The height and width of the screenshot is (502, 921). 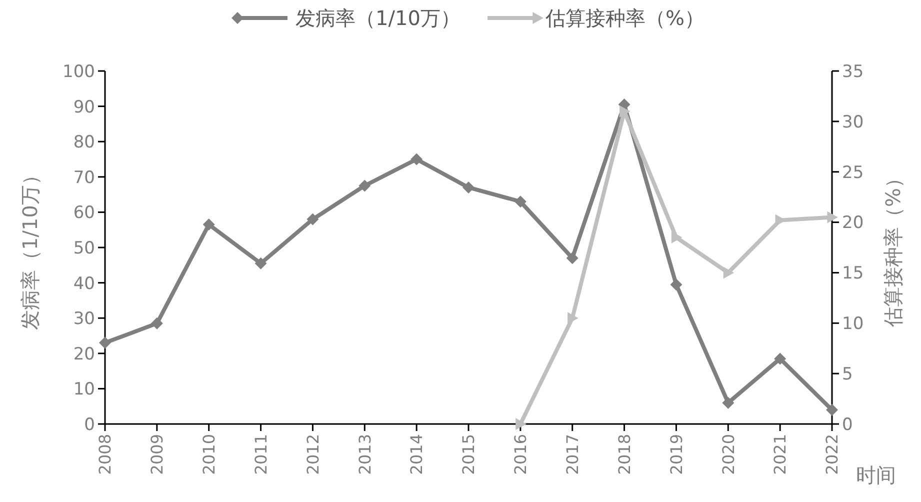 I want to click on x-tick-label: 2017, so click(x=572, y=454).